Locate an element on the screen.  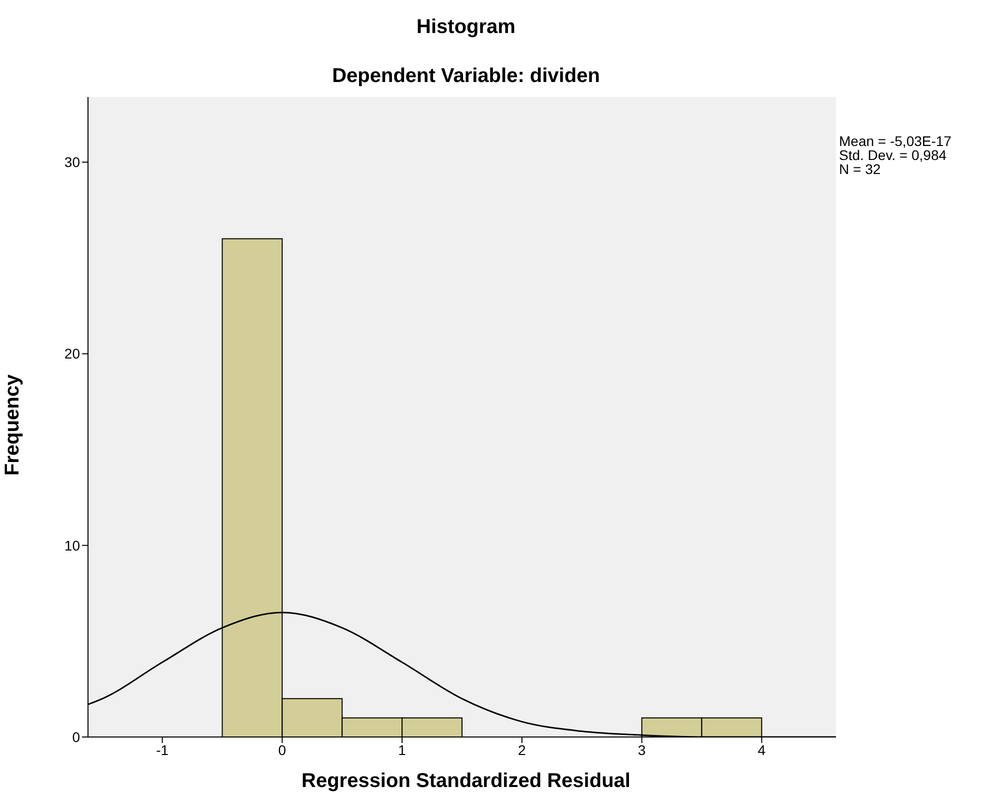
x-tick-label: 3 is located at coordinates (642, 750).